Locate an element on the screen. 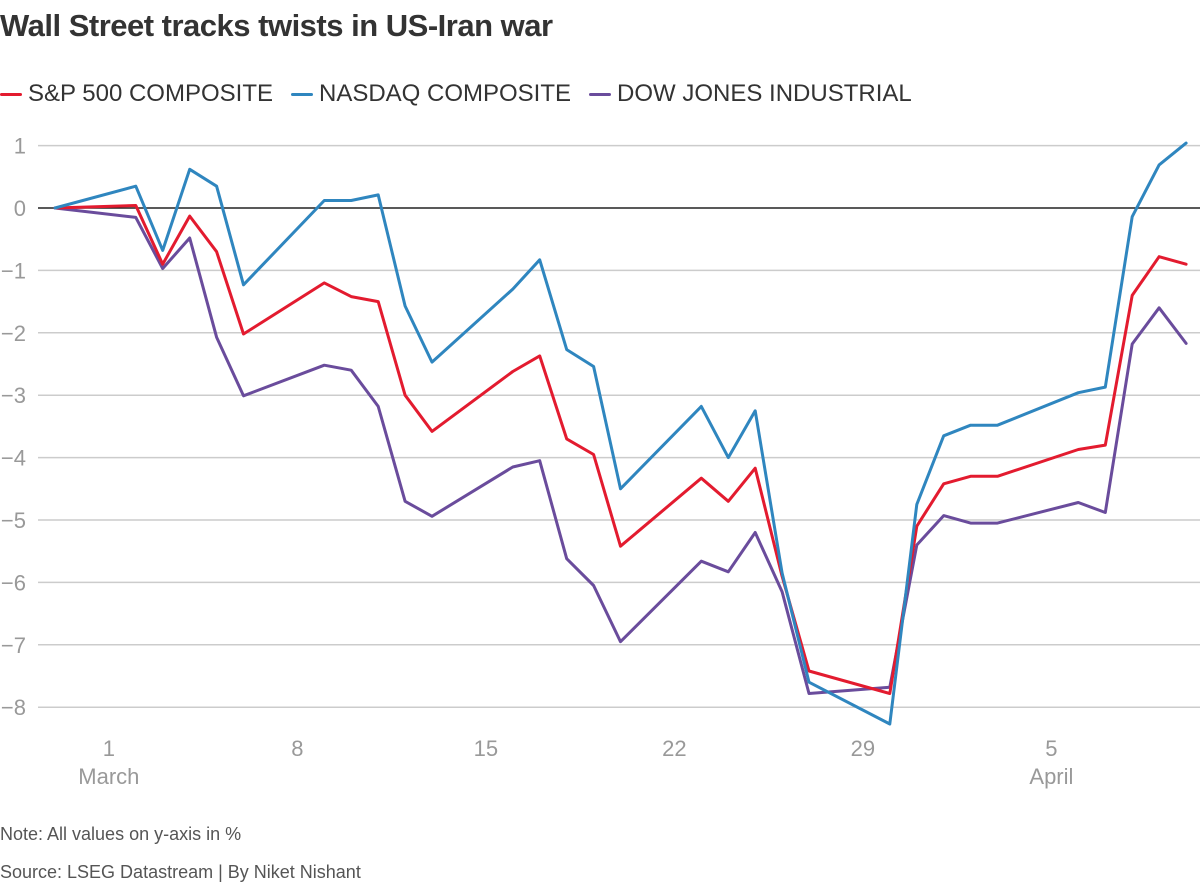 The width and height of the screenshot is (1200, 885). chart-note: Note: All values on y-axis in % is located at coordinates (121, 834).